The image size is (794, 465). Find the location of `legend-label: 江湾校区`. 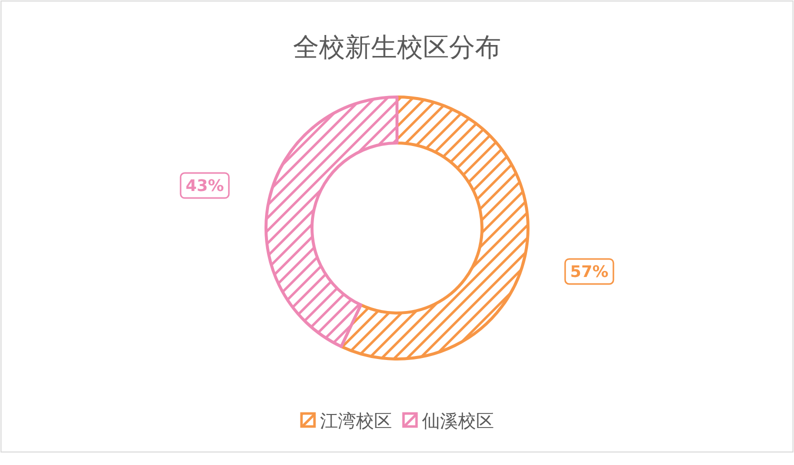

legend-label: 江湾校区 is located at coordinates (356, 421).